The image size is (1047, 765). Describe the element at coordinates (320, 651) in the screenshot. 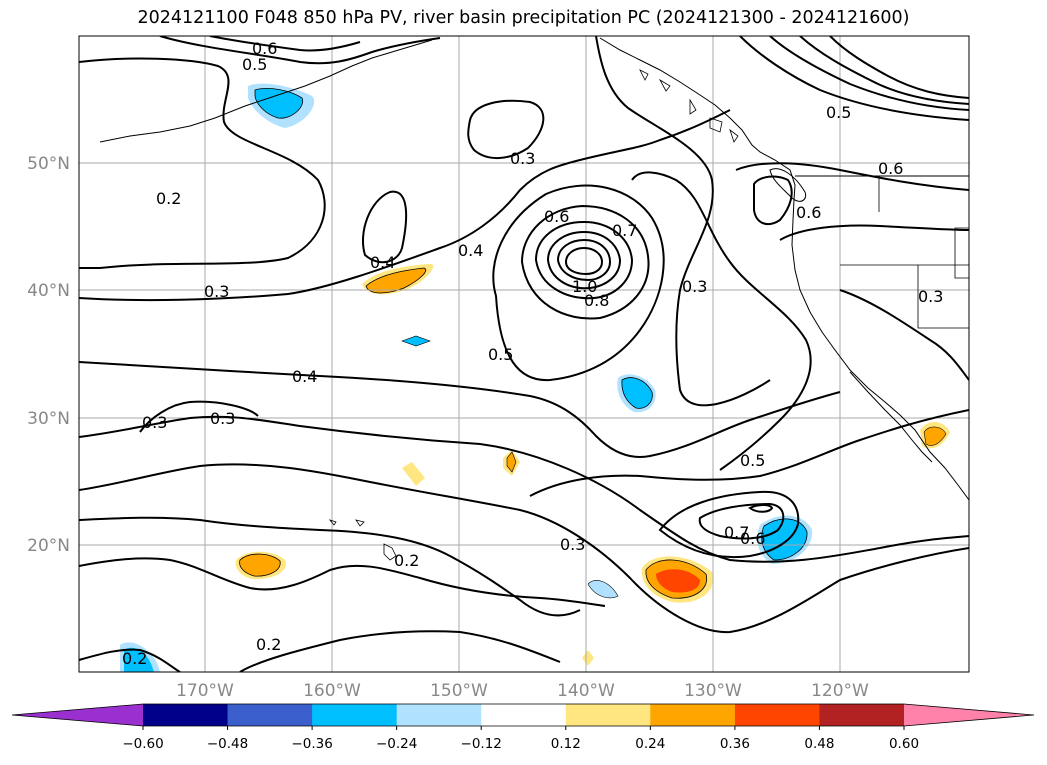

I see `contour-02-bottom` at that location.